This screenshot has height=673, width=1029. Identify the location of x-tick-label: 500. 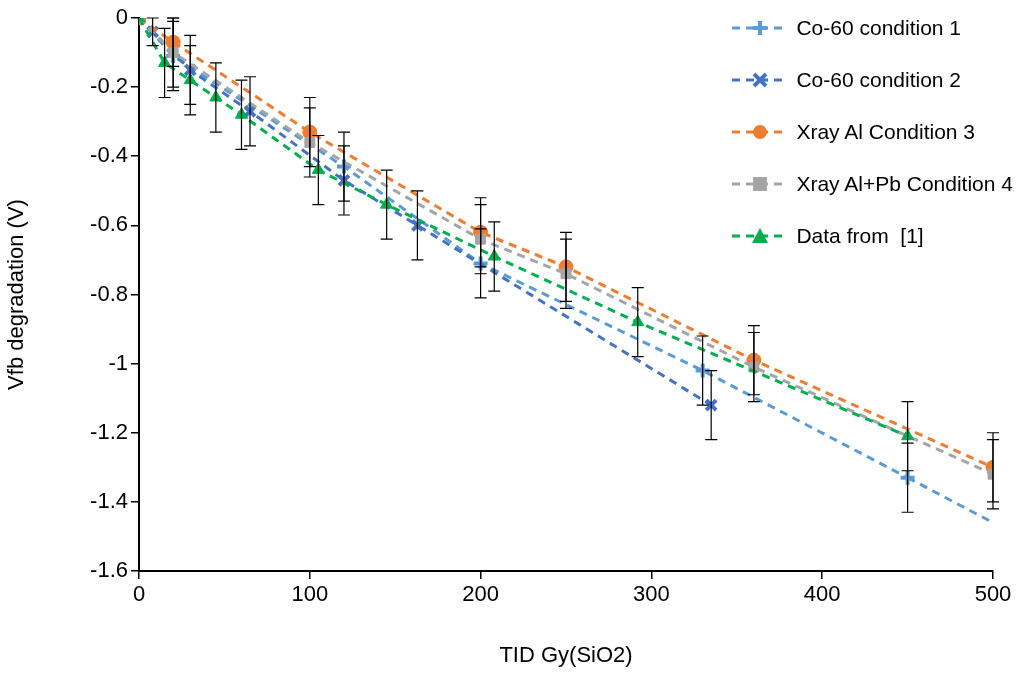
(993, 594).